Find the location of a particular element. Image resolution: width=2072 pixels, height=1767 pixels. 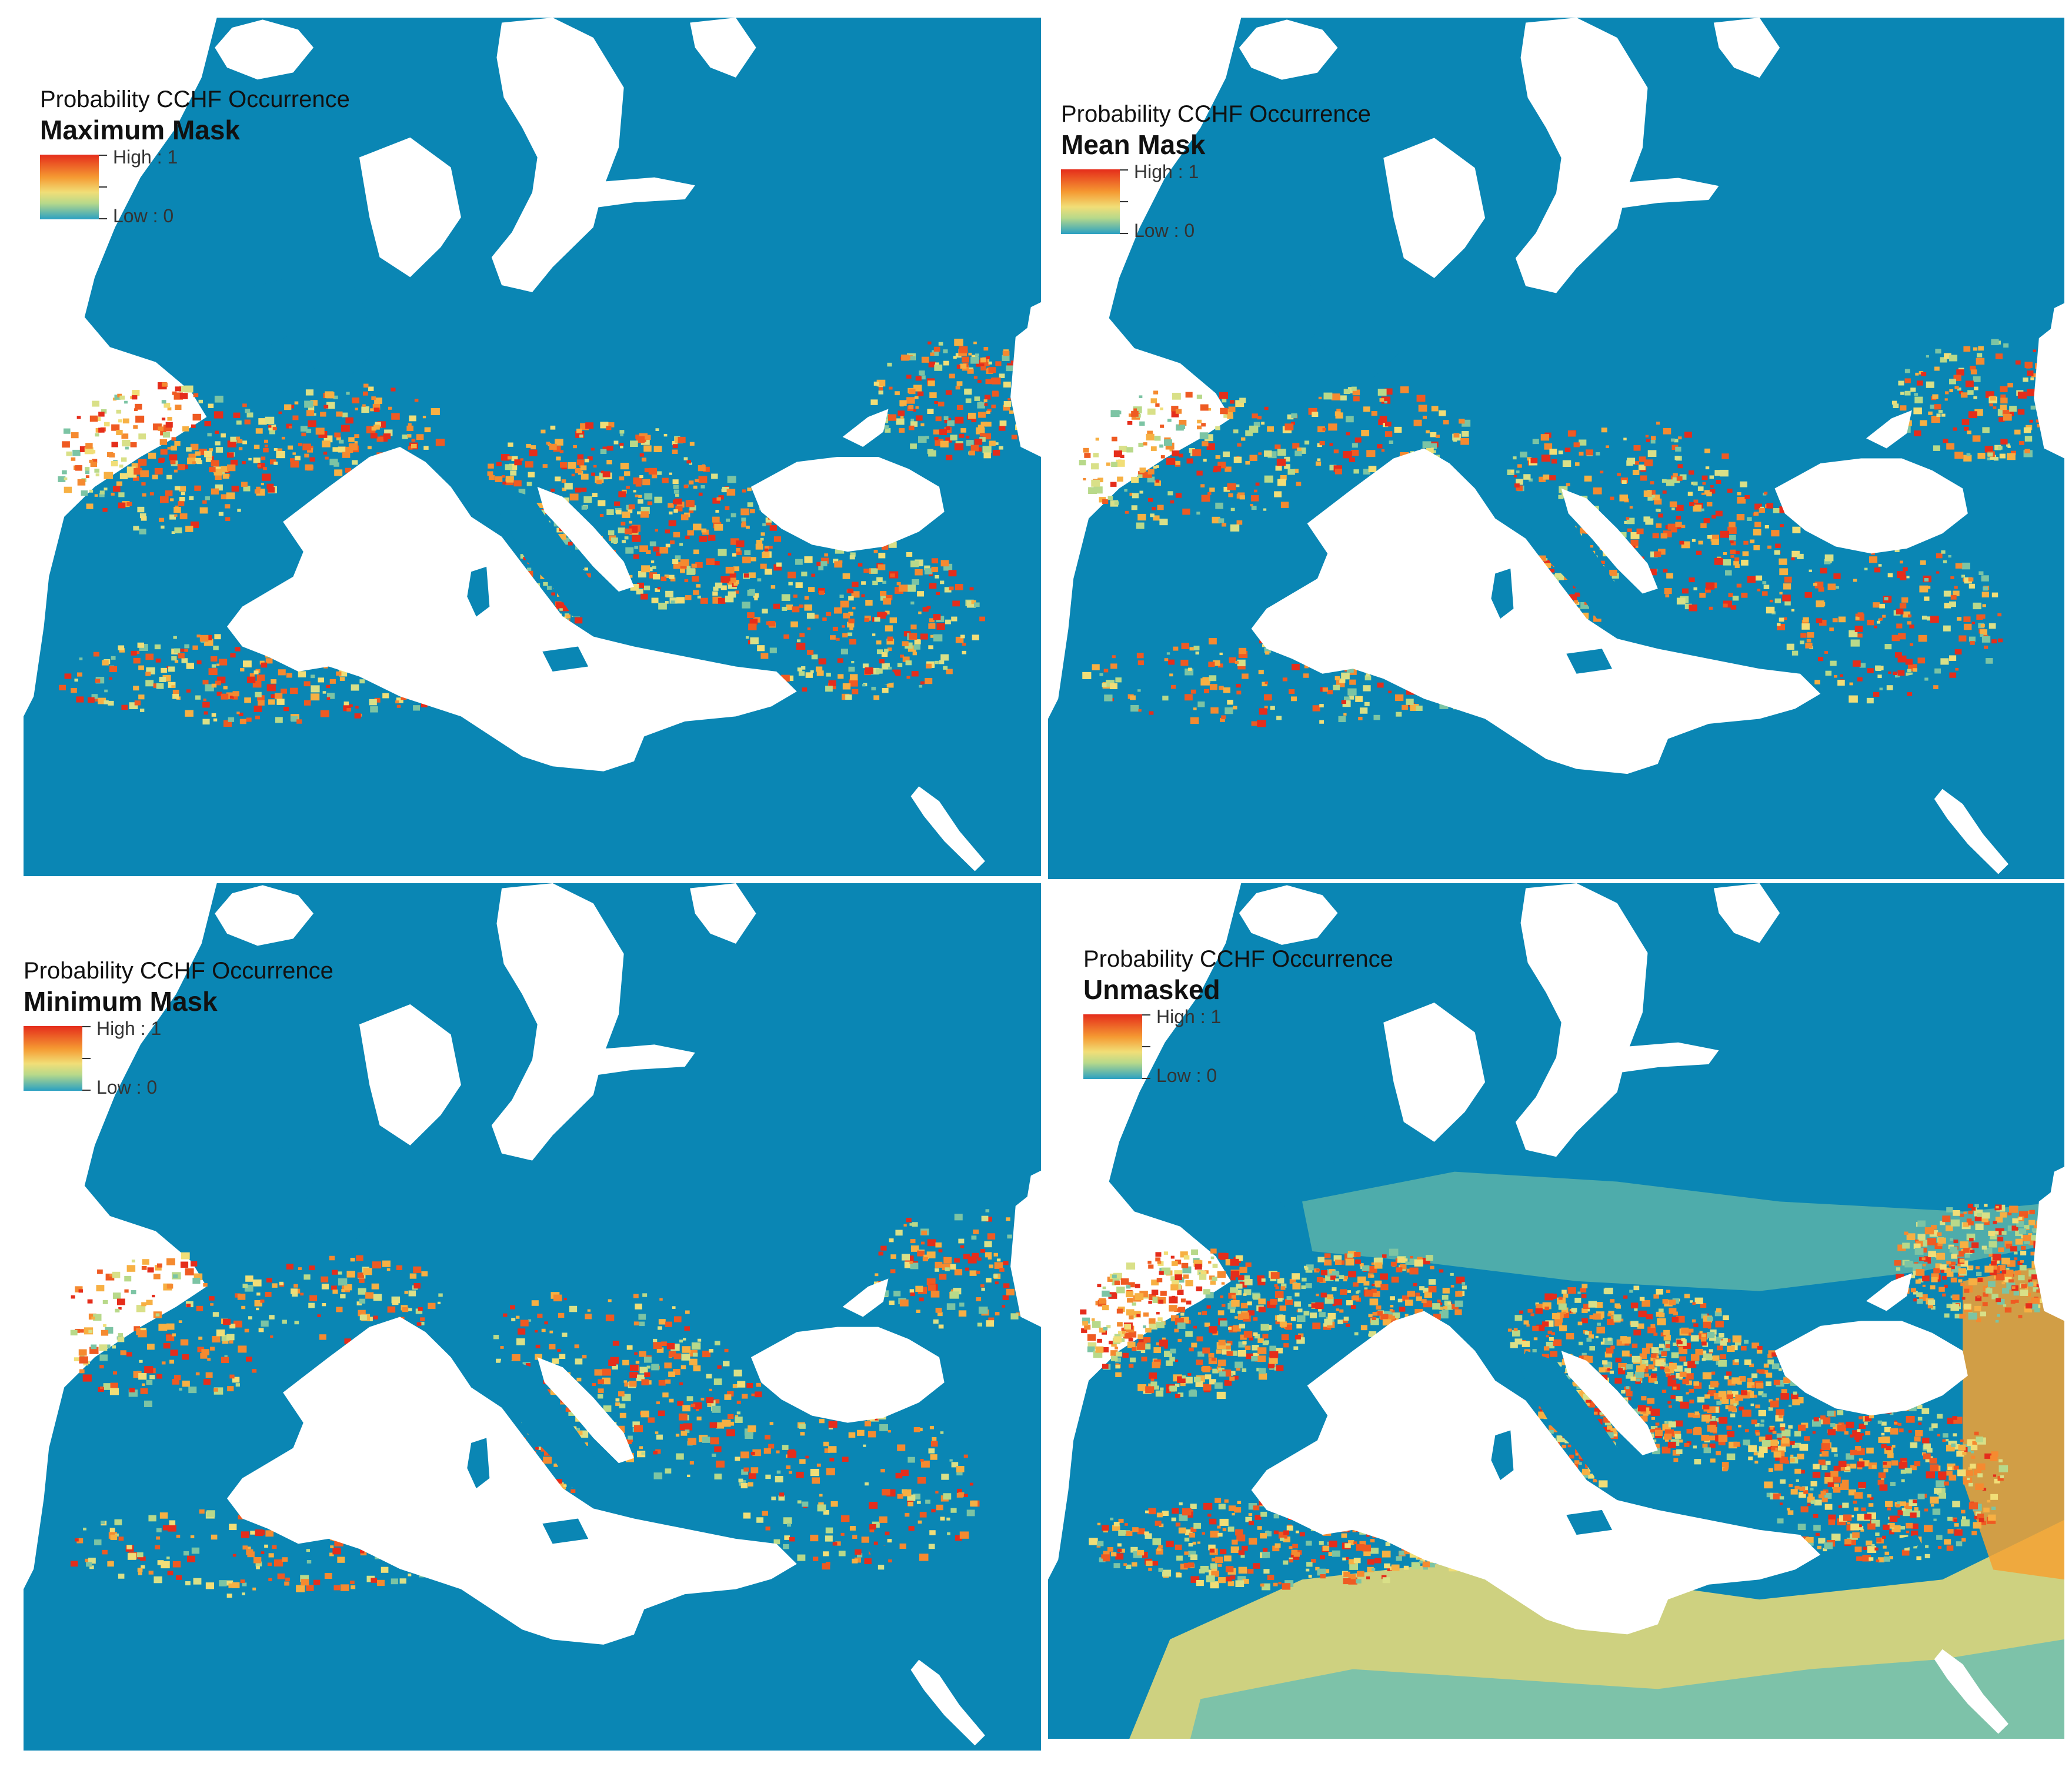

central-europe-band is located at coordinates (1683, 1231).